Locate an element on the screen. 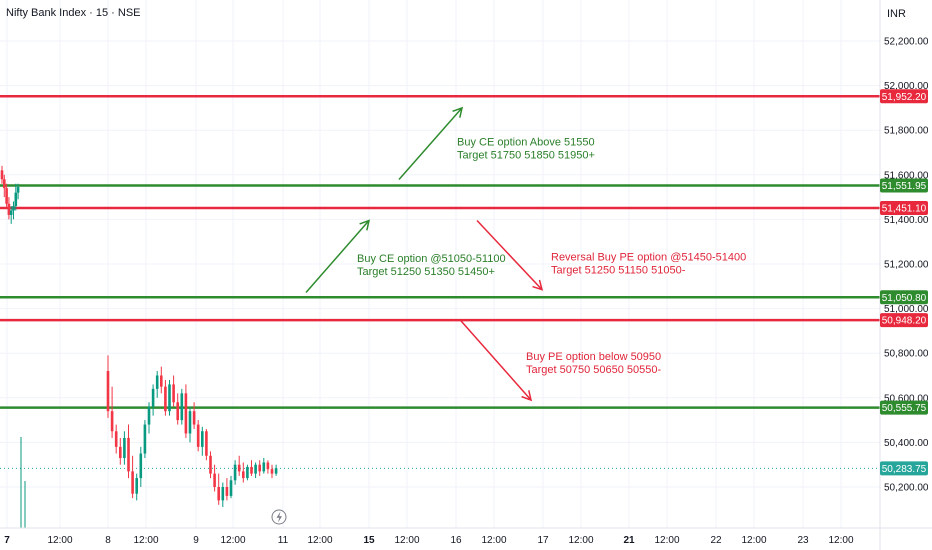 This screenshot has width=932, height=550. lightning-icon is located at coordinates (279, 517).